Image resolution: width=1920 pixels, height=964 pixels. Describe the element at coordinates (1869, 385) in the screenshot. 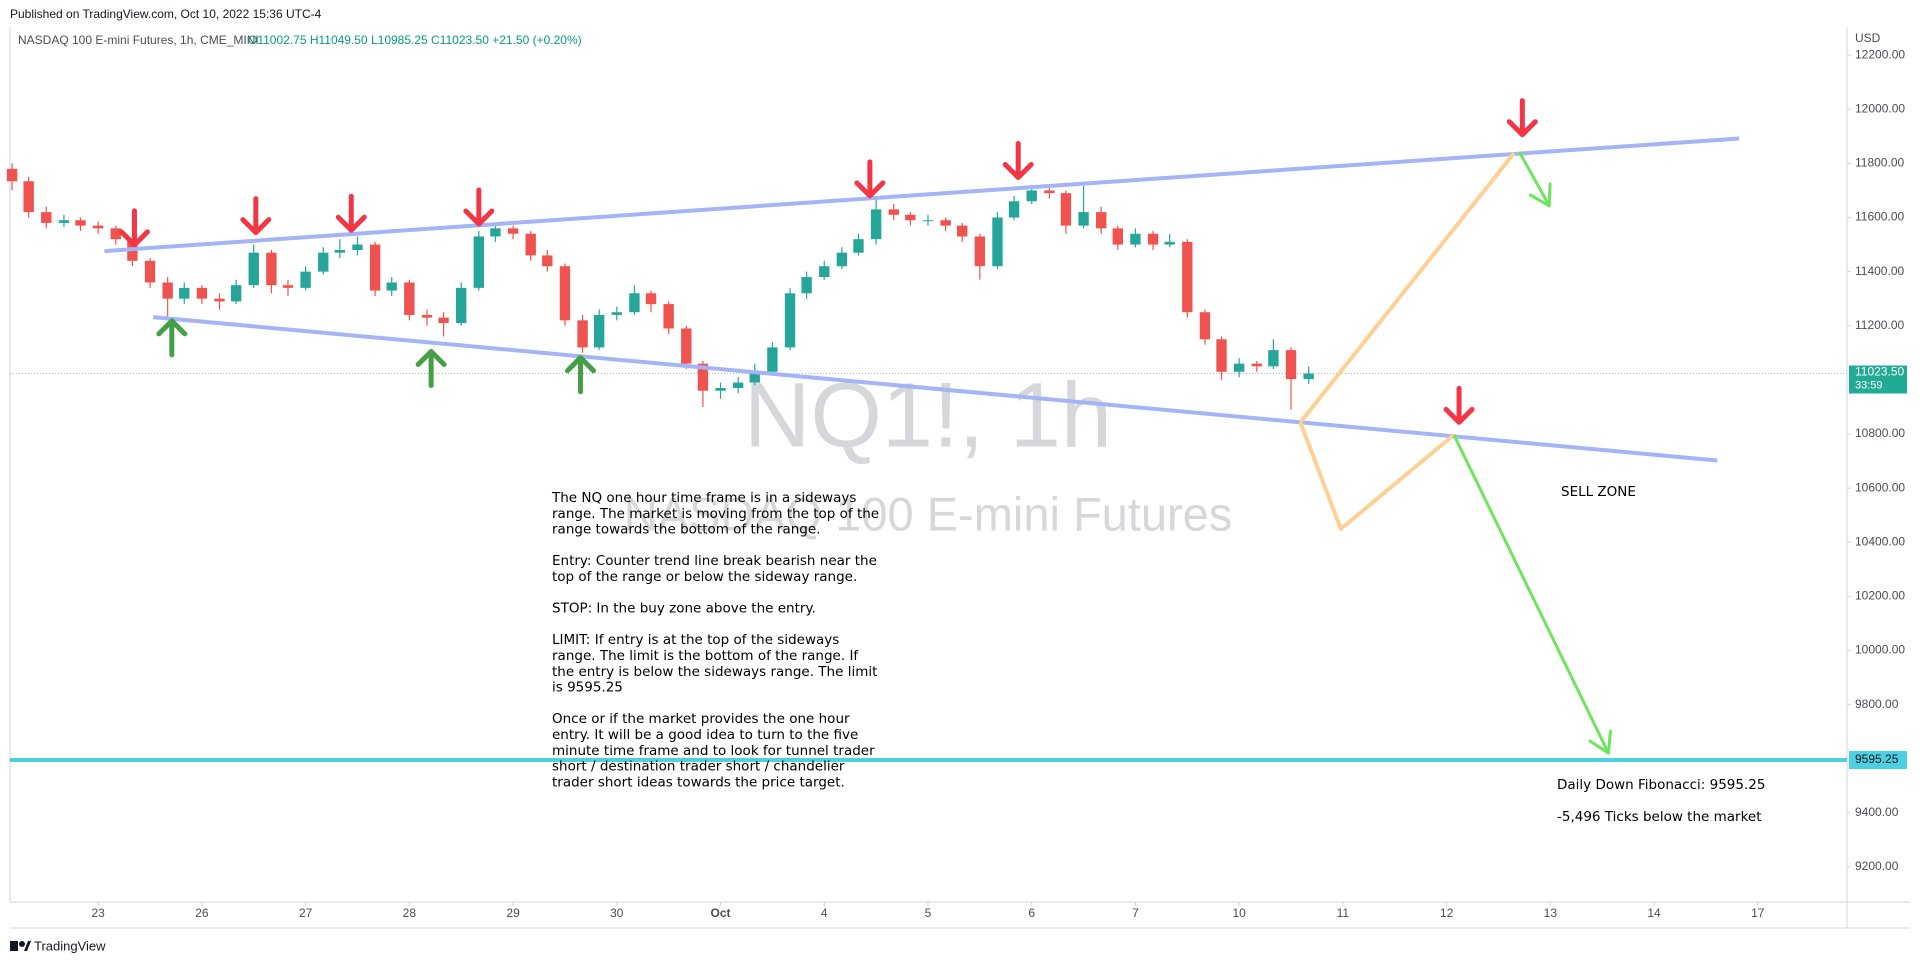

I see `countdown: 33:59` at that location.